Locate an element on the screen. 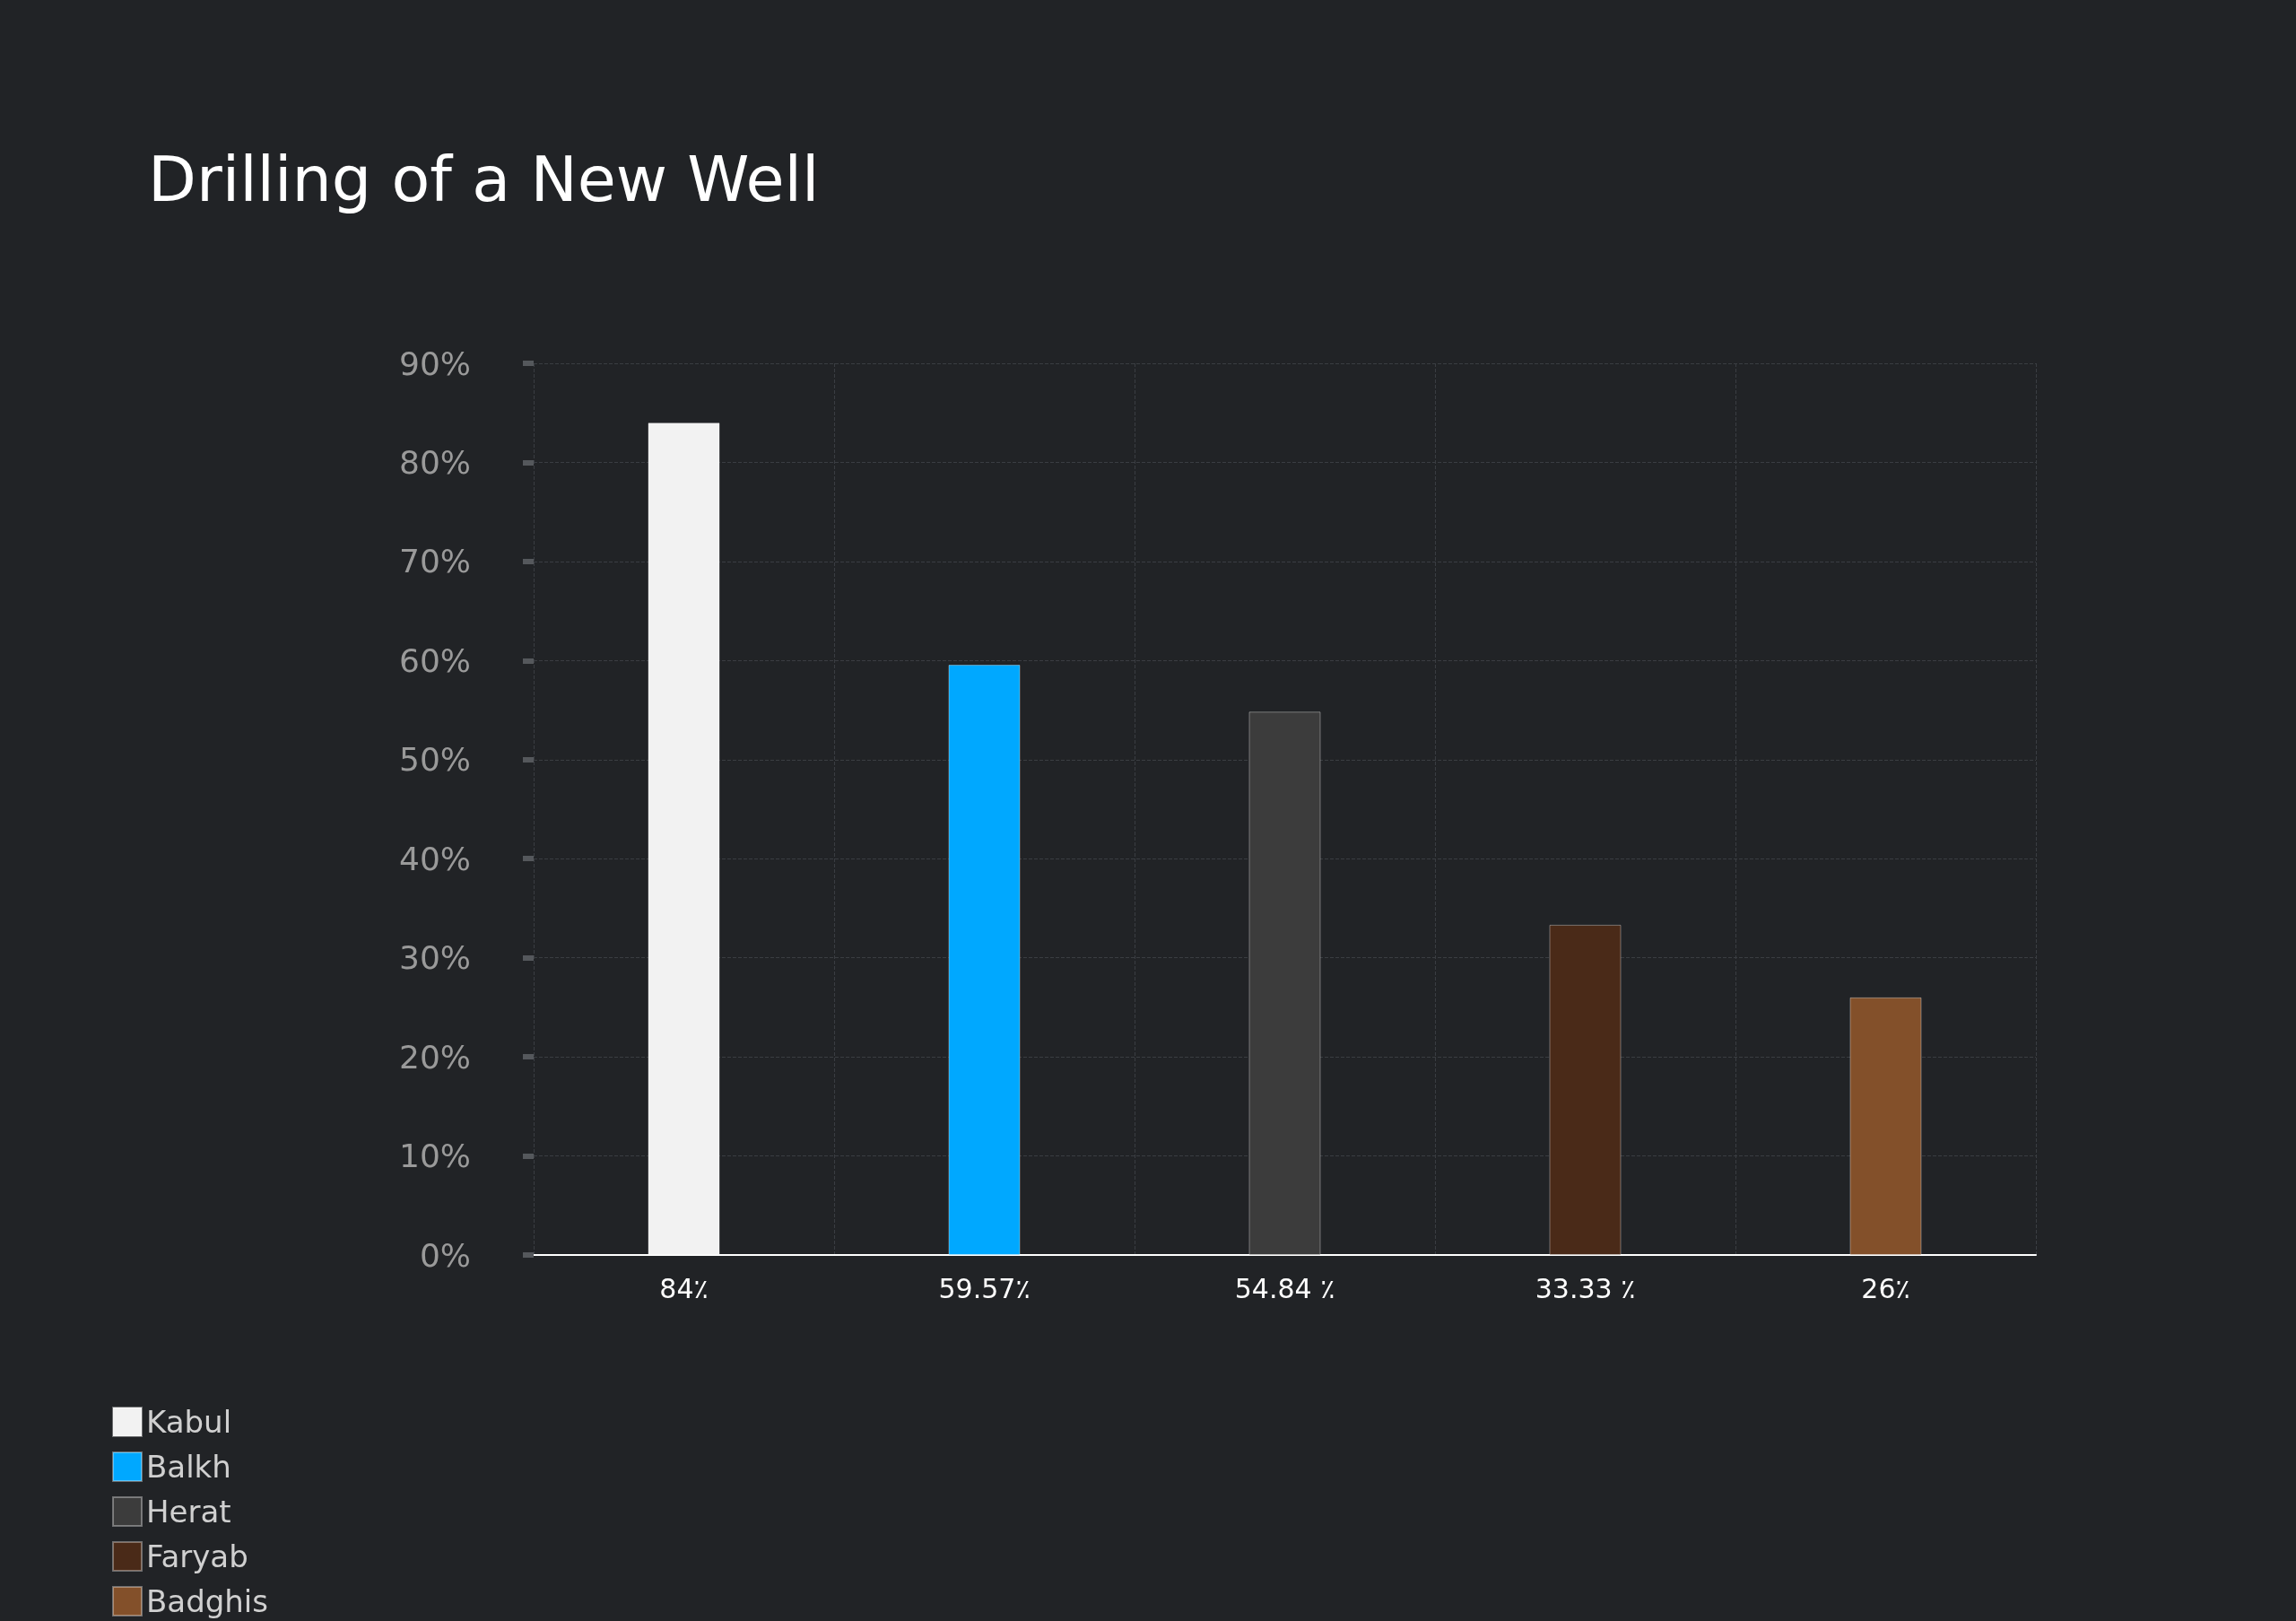  data-label: 84٪ is located at coordinates (684, 1288).